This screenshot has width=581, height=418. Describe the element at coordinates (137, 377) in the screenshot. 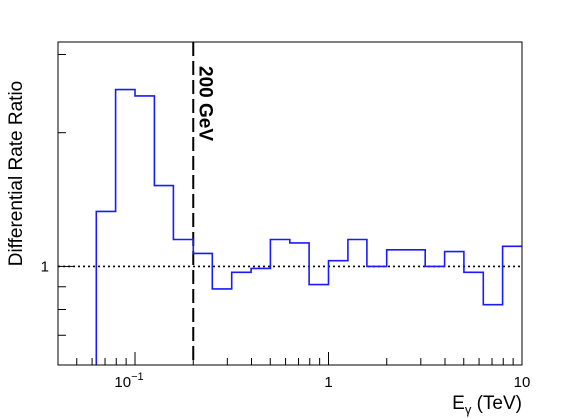

I see `x-tick-label-exponent: −1` at that location.